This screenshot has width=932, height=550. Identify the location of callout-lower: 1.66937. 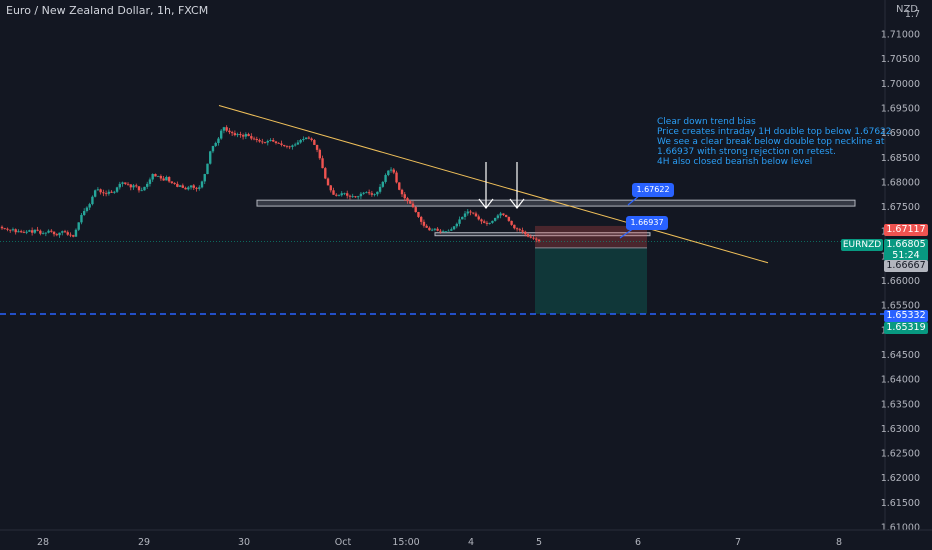
(647, 223).